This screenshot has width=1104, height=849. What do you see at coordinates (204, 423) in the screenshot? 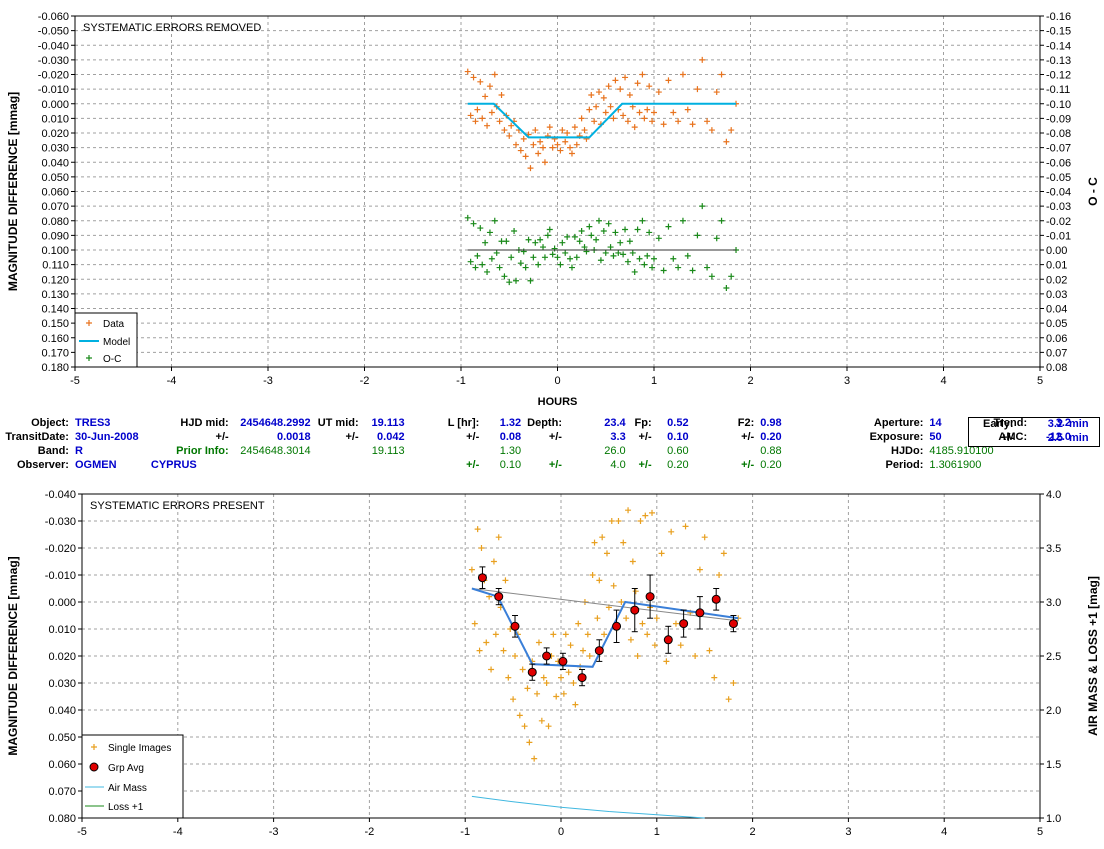
I see `hjd-mid-label: HJD mid:` at bounding box center [204, 423].